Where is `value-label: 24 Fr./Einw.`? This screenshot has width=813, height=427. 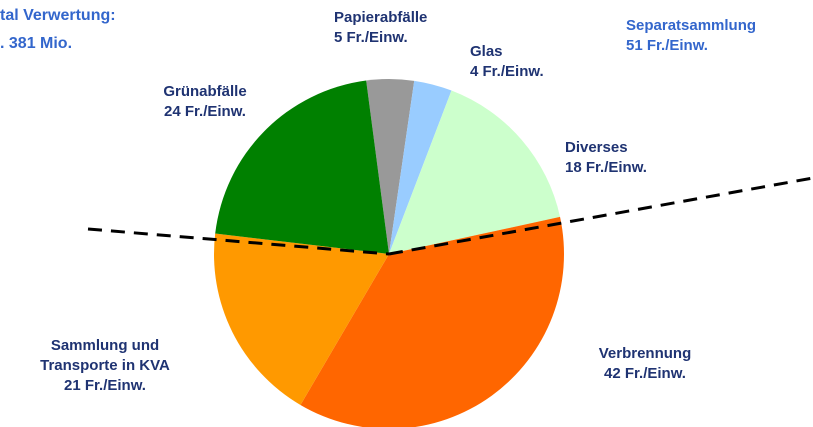
value-label: 24 Fr./Einw. is located at coordinates (205, 111).